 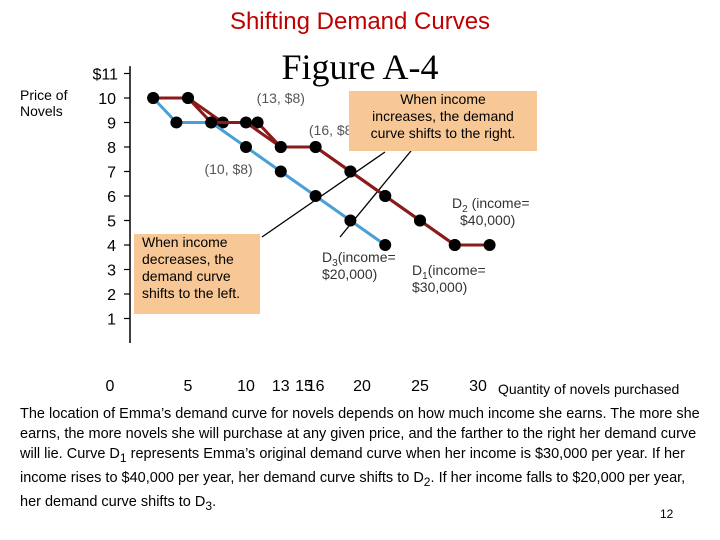 I want to click on note-left-line4: shifts to the left., so click(x=191, y=293).